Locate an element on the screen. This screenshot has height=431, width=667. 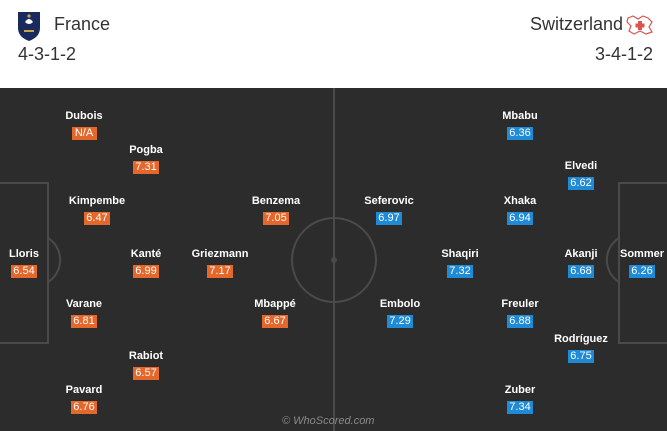
player-rating: 7.34 is located at coordinates (520, 407).